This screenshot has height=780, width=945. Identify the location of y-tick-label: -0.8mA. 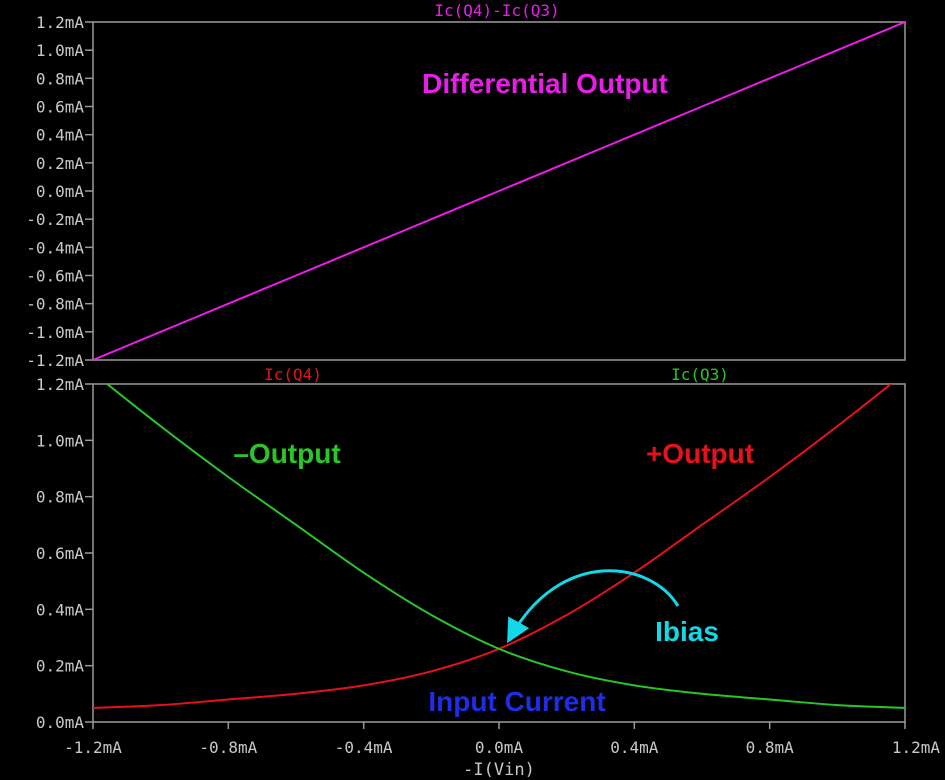
(55, 304).